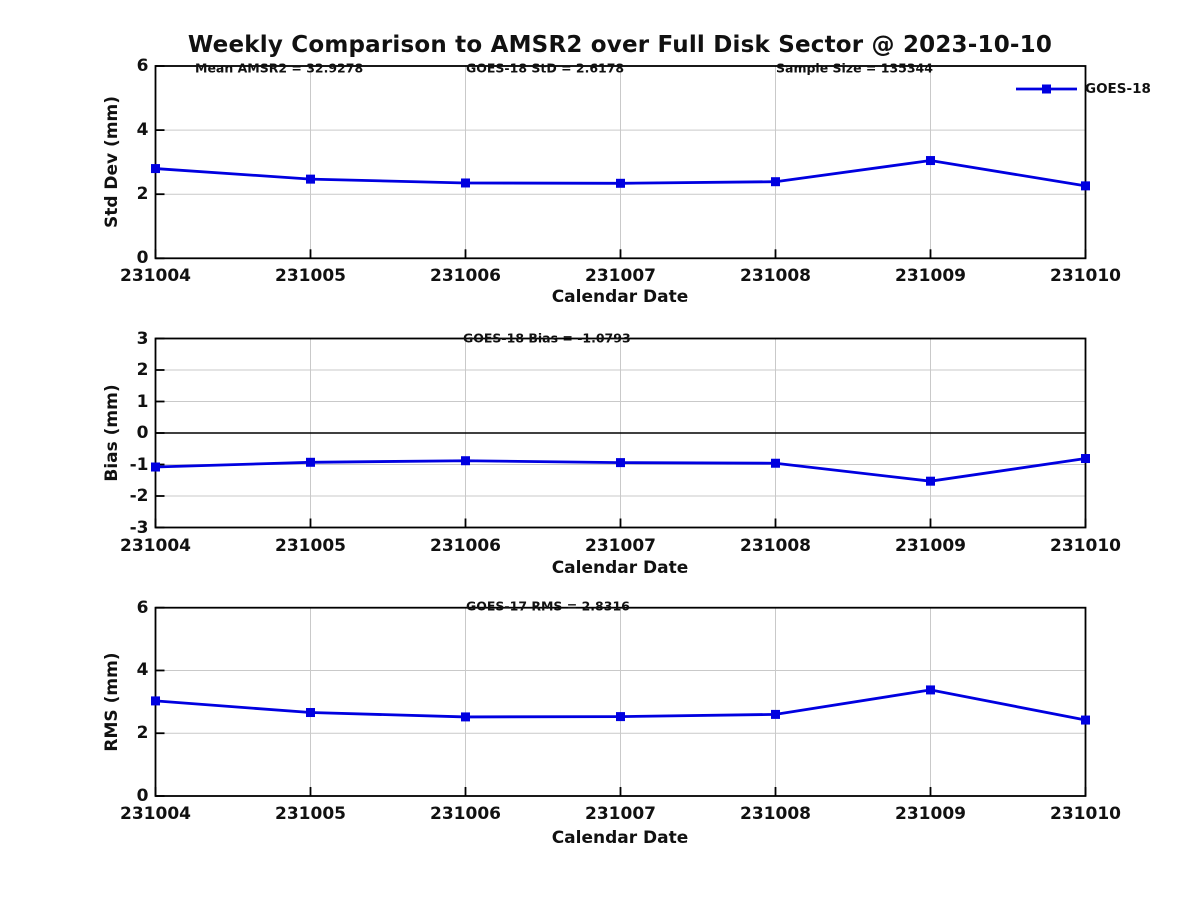  Describe the element at coordinates (1118, 89) in the screenshot. I see `legend-entry-goes18: GOES-18` at that location.